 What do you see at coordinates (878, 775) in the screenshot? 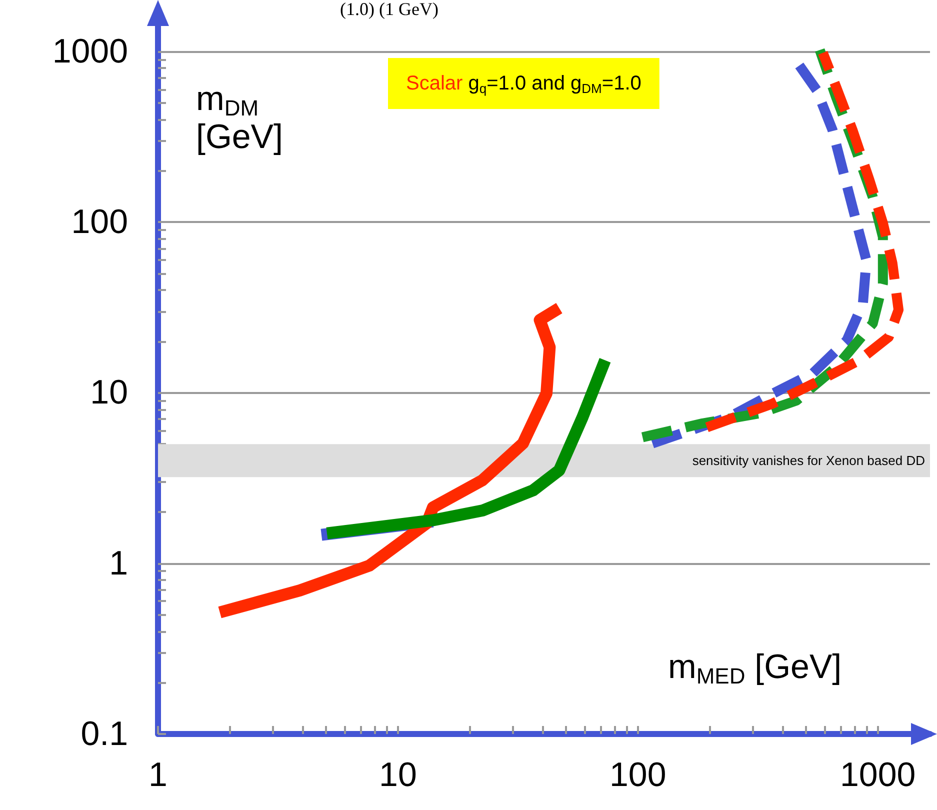
I see `x-tick-label: 1000` at bounding box center [878, 775].